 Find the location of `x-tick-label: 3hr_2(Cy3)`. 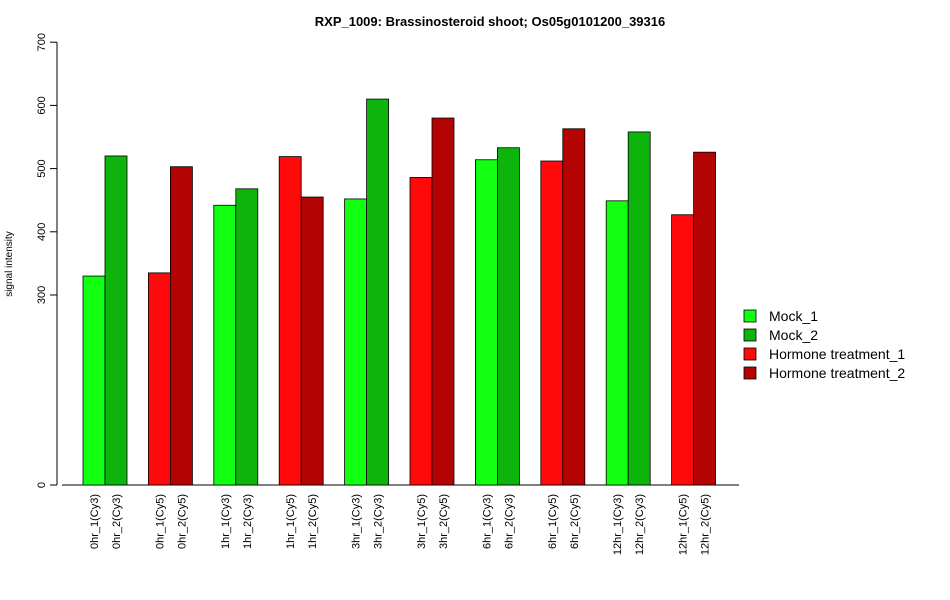

x-tick-label: 3hr_2(Cy3) is located at coordinates (379, 521).